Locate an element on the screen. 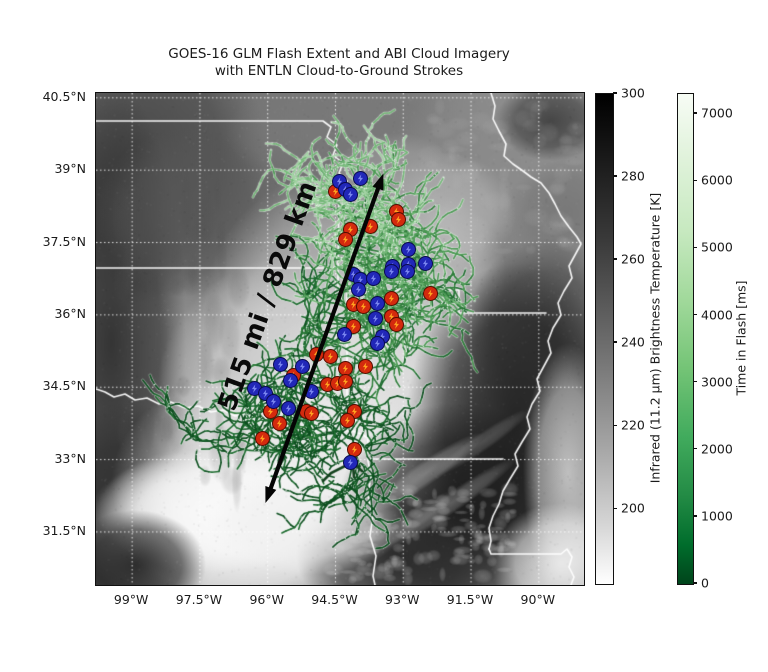 Image resolution: width=768 pixels, height=672 pixels. y-tick-label: 36°N is located at coordinates (70, 313).